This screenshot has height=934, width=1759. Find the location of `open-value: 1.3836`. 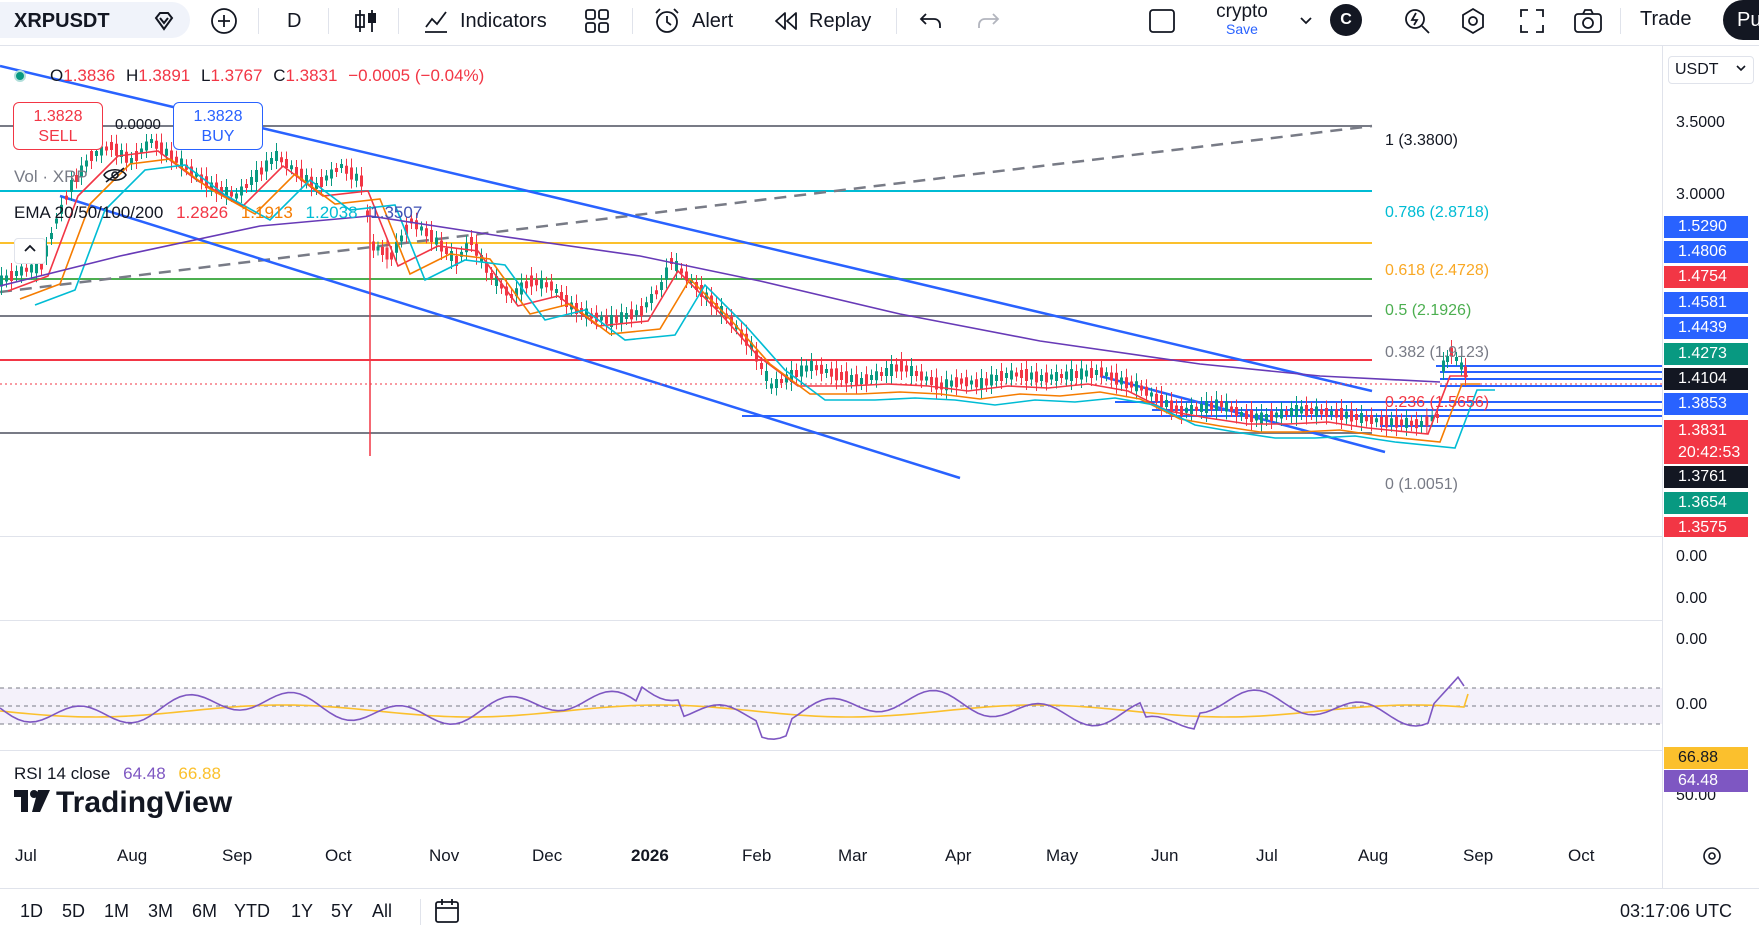

open-value: 1.3836 is located at coordinates (89, 75).